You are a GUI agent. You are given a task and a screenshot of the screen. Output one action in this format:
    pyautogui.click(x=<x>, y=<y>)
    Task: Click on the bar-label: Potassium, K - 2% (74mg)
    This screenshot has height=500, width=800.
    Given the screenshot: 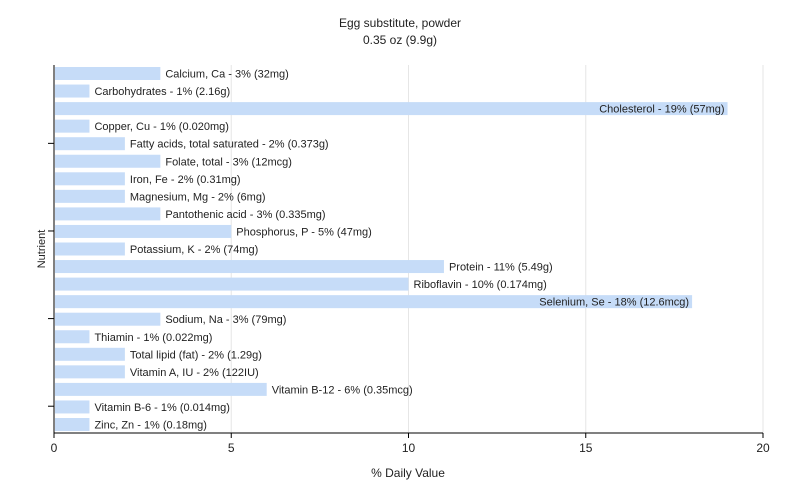 What is the action you would take?
    pyautogui.click(x=194, y=250)
    